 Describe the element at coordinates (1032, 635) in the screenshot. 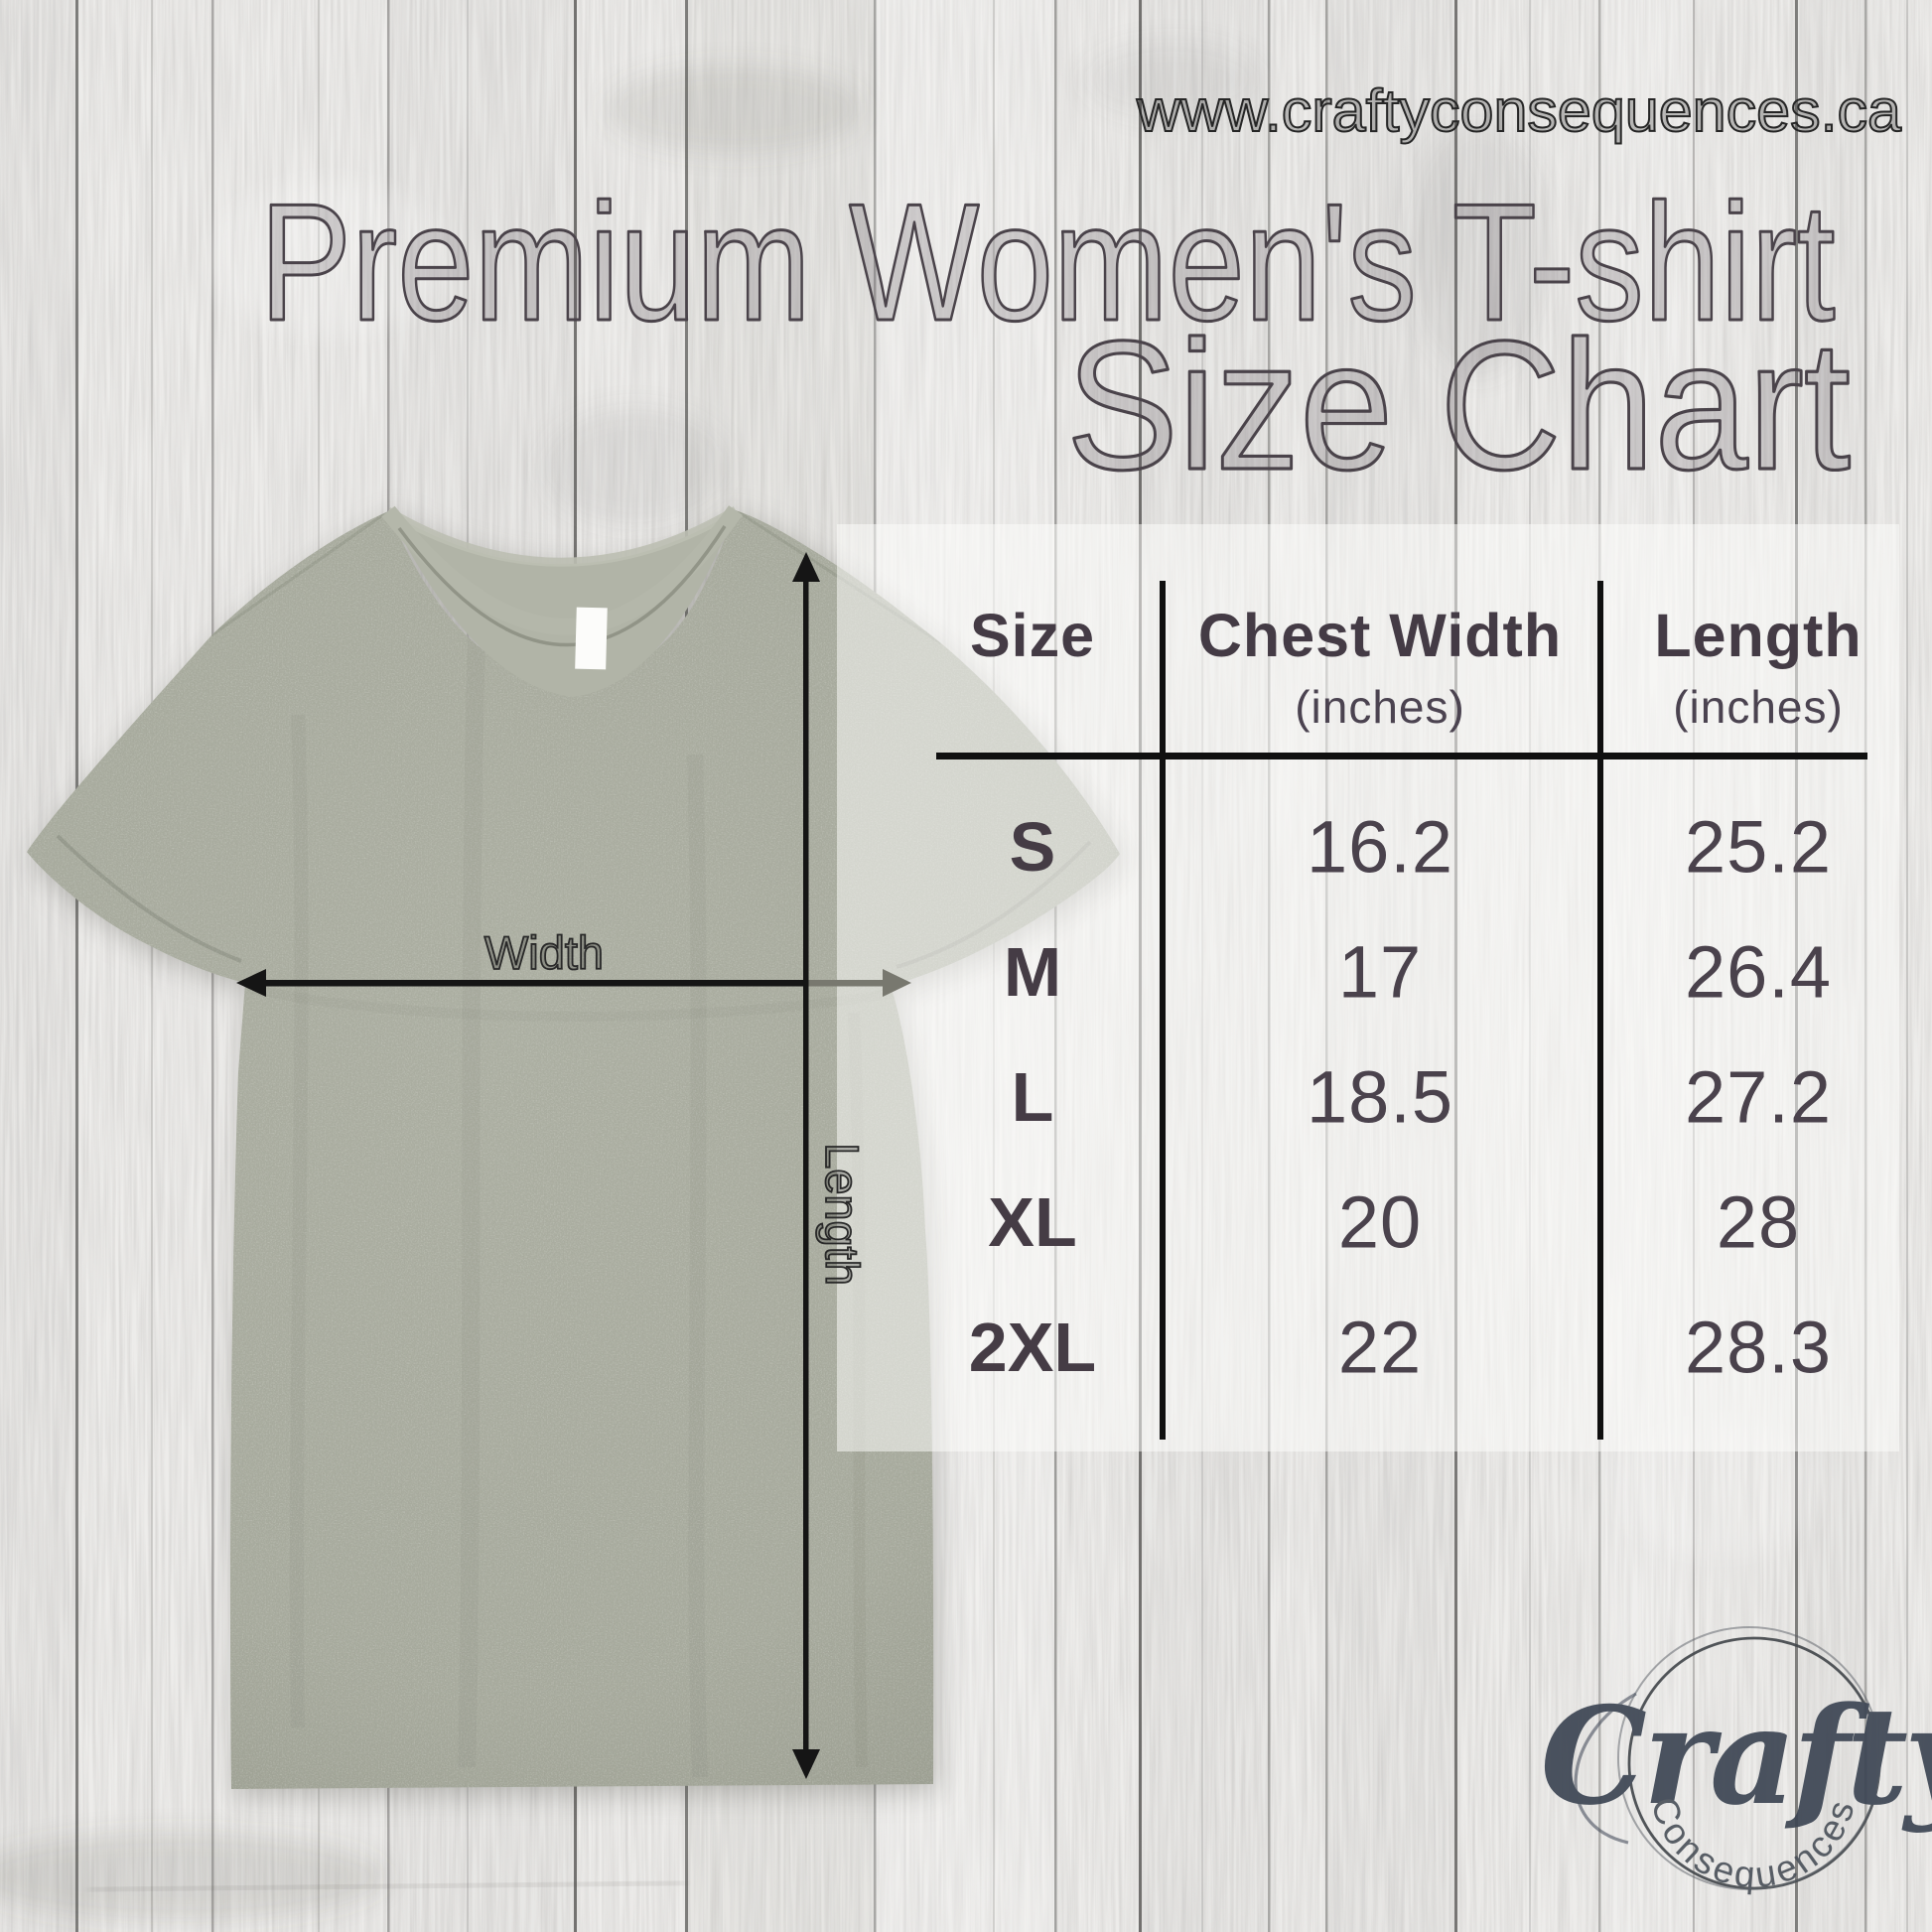

I see `column-header-size: Size` at that location.